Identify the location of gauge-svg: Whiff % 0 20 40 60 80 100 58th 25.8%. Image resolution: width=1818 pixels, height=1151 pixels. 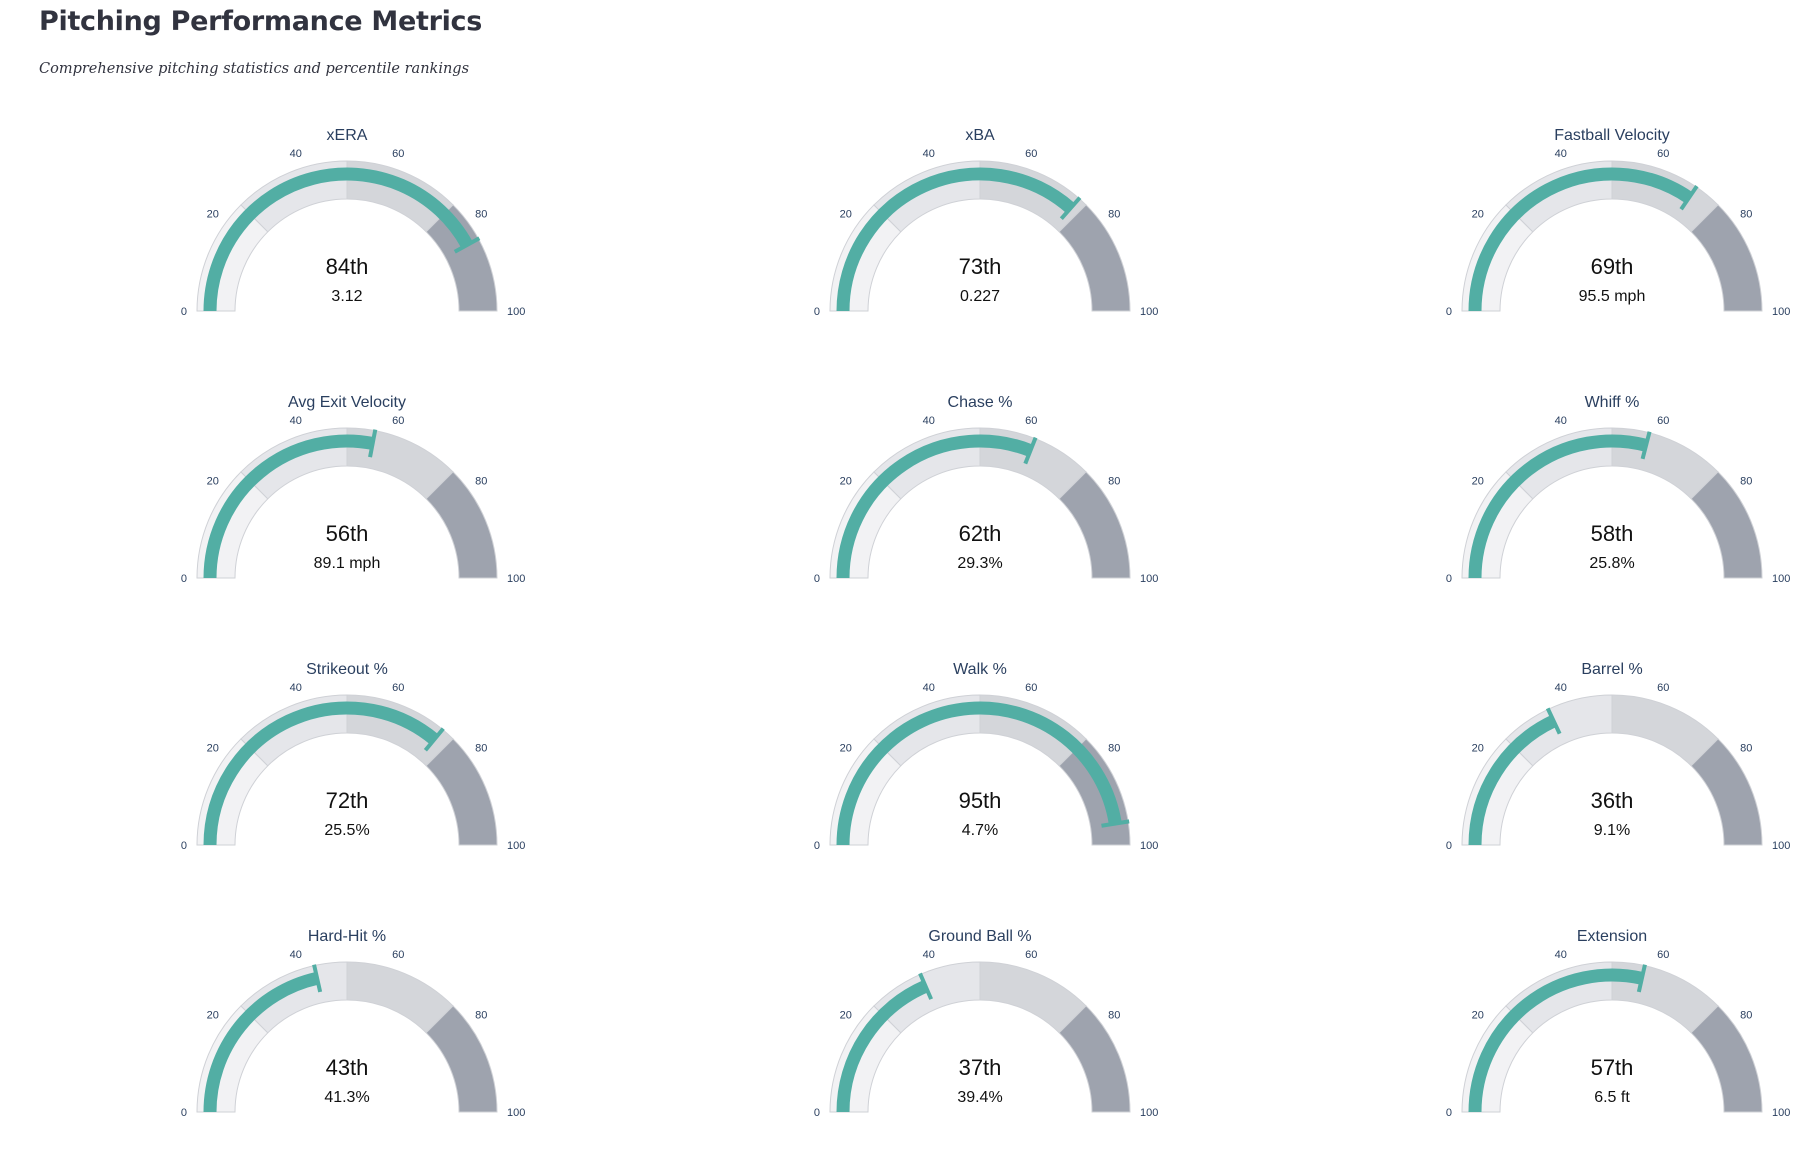
(1618, 489).